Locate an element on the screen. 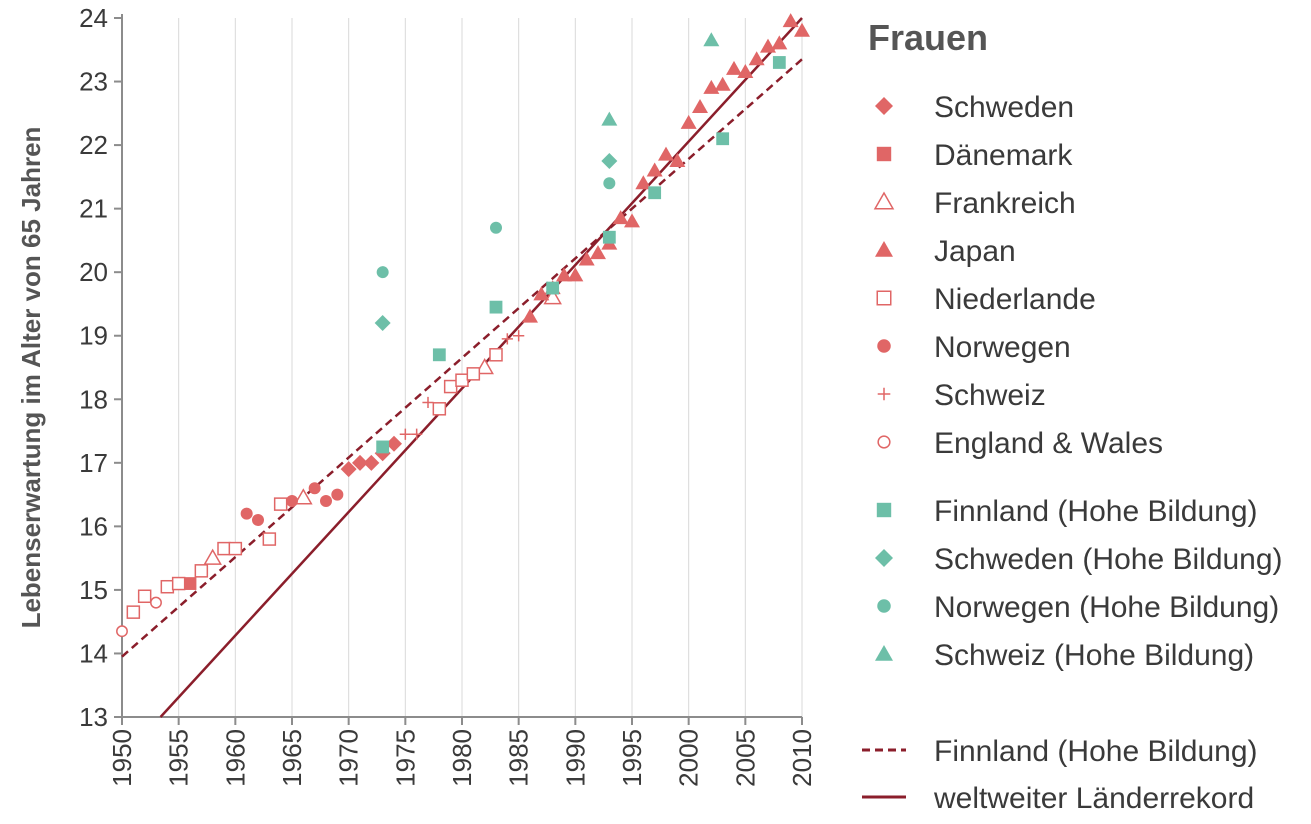 The width and height of the screenshot is (1311, 824). x-tick-label: 1970 is located at coordinates (349, 758).